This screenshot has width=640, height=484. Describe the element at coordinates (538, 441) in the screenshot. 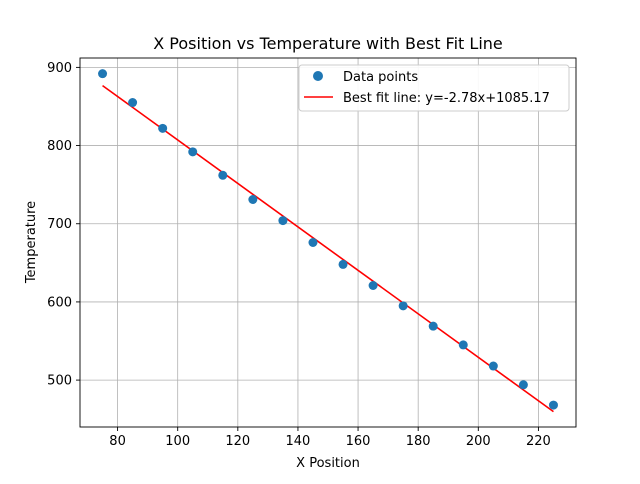

I see `x-tick-label-7: 220` at that location.